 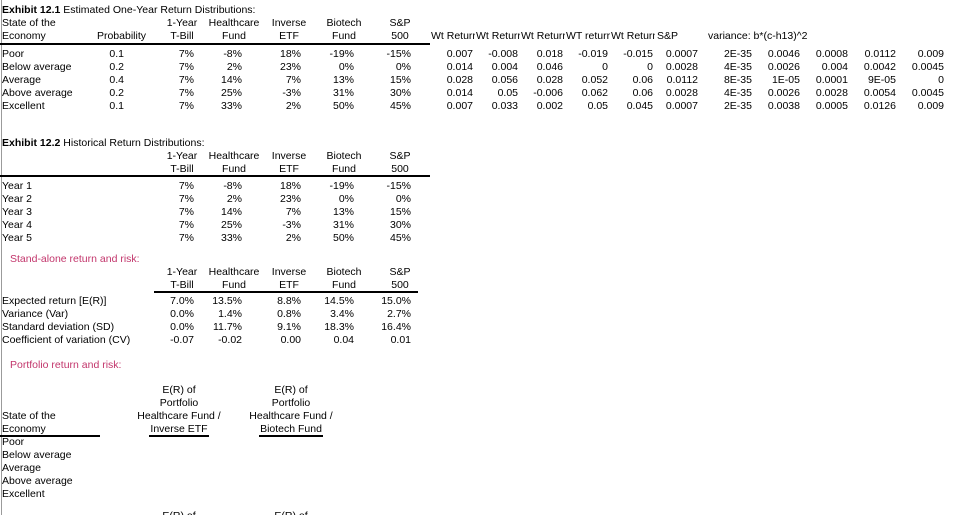 I want to click on portfolio-state-of-the: State of the, so click(x=29, y=416).